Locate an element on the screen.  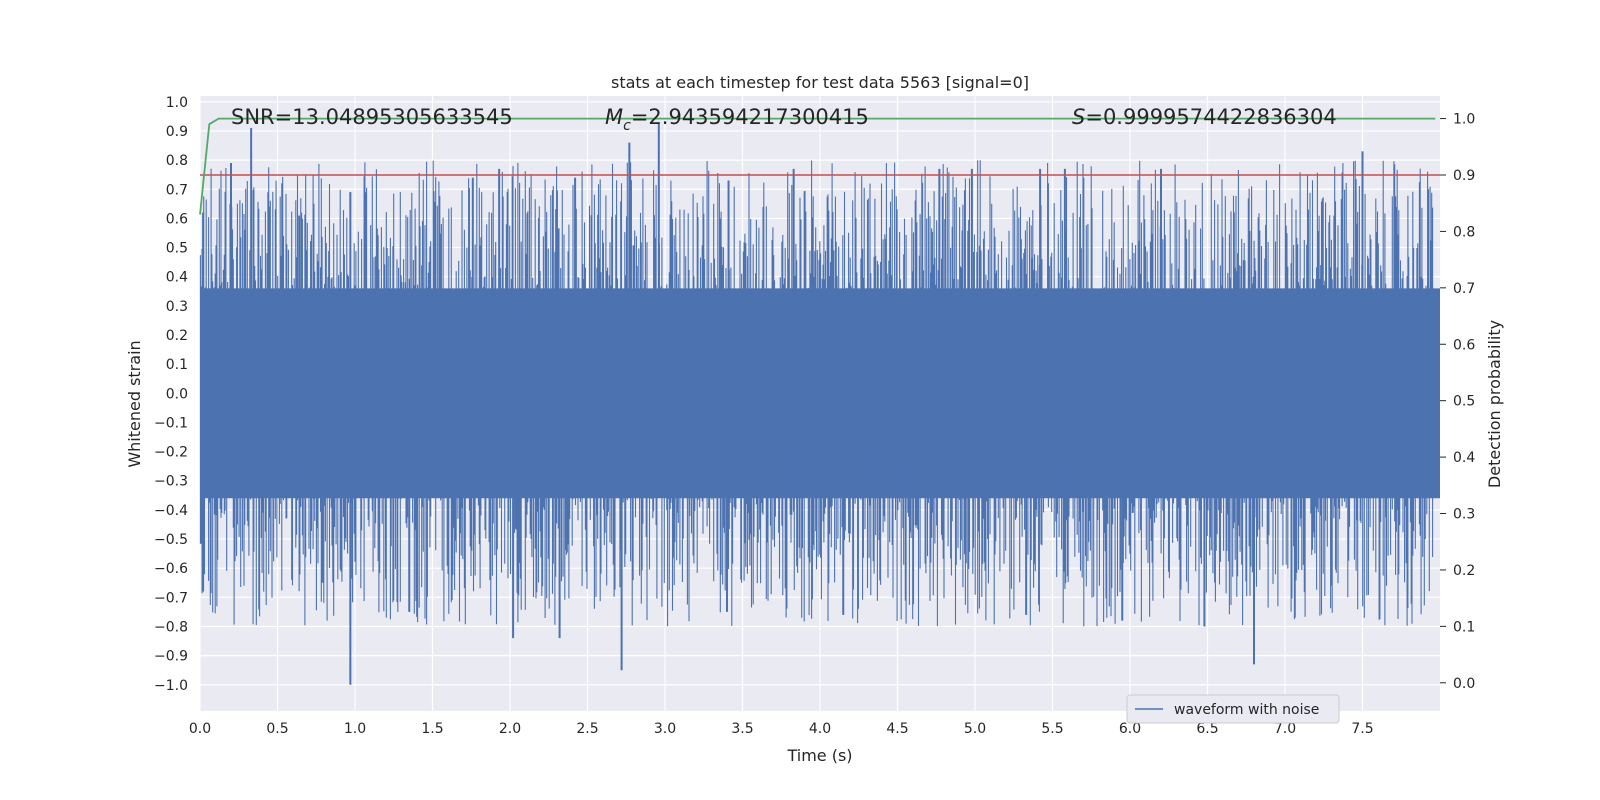
y-right-axis-ticks: 1.0 0.9 0.8 0.7 0.6 0.5 0.4 0.3 0.2 0.1 0.0 is located at coordinates (1457, 402).